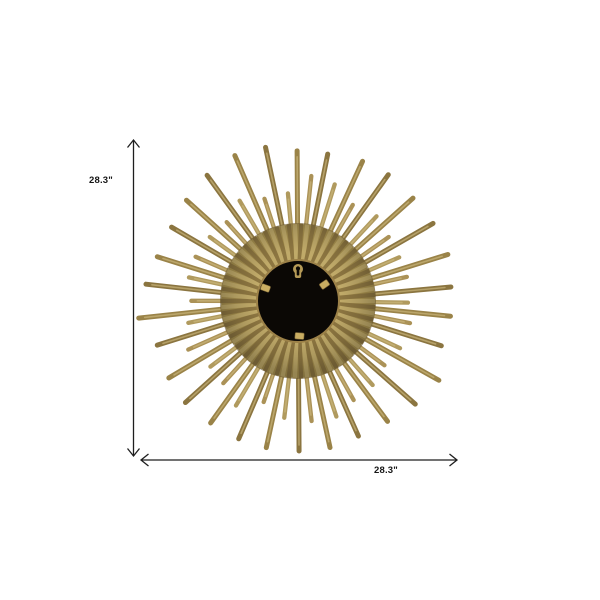 The height and width of the screenshot is (600, 600). I want to click on width-dimension-label: 28.3", so click(386, 470).